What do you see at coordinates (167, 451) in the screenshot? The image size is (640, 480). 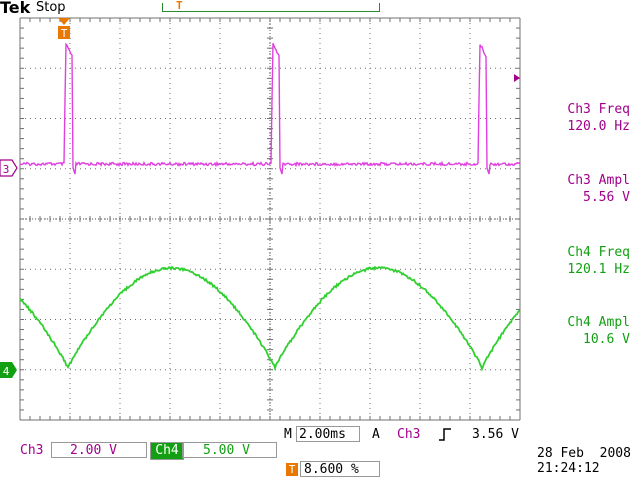 I see `ch4-scale-label: Ch4` at bounding box center [167, 451].